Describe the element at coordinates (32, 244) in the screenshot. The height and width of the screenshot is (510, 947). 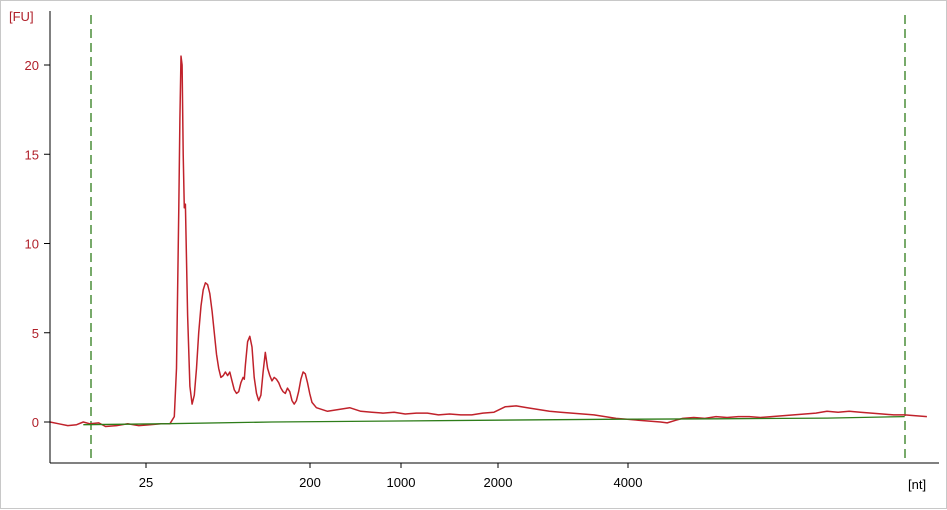
I see `y-tick-label: 10` at that location.